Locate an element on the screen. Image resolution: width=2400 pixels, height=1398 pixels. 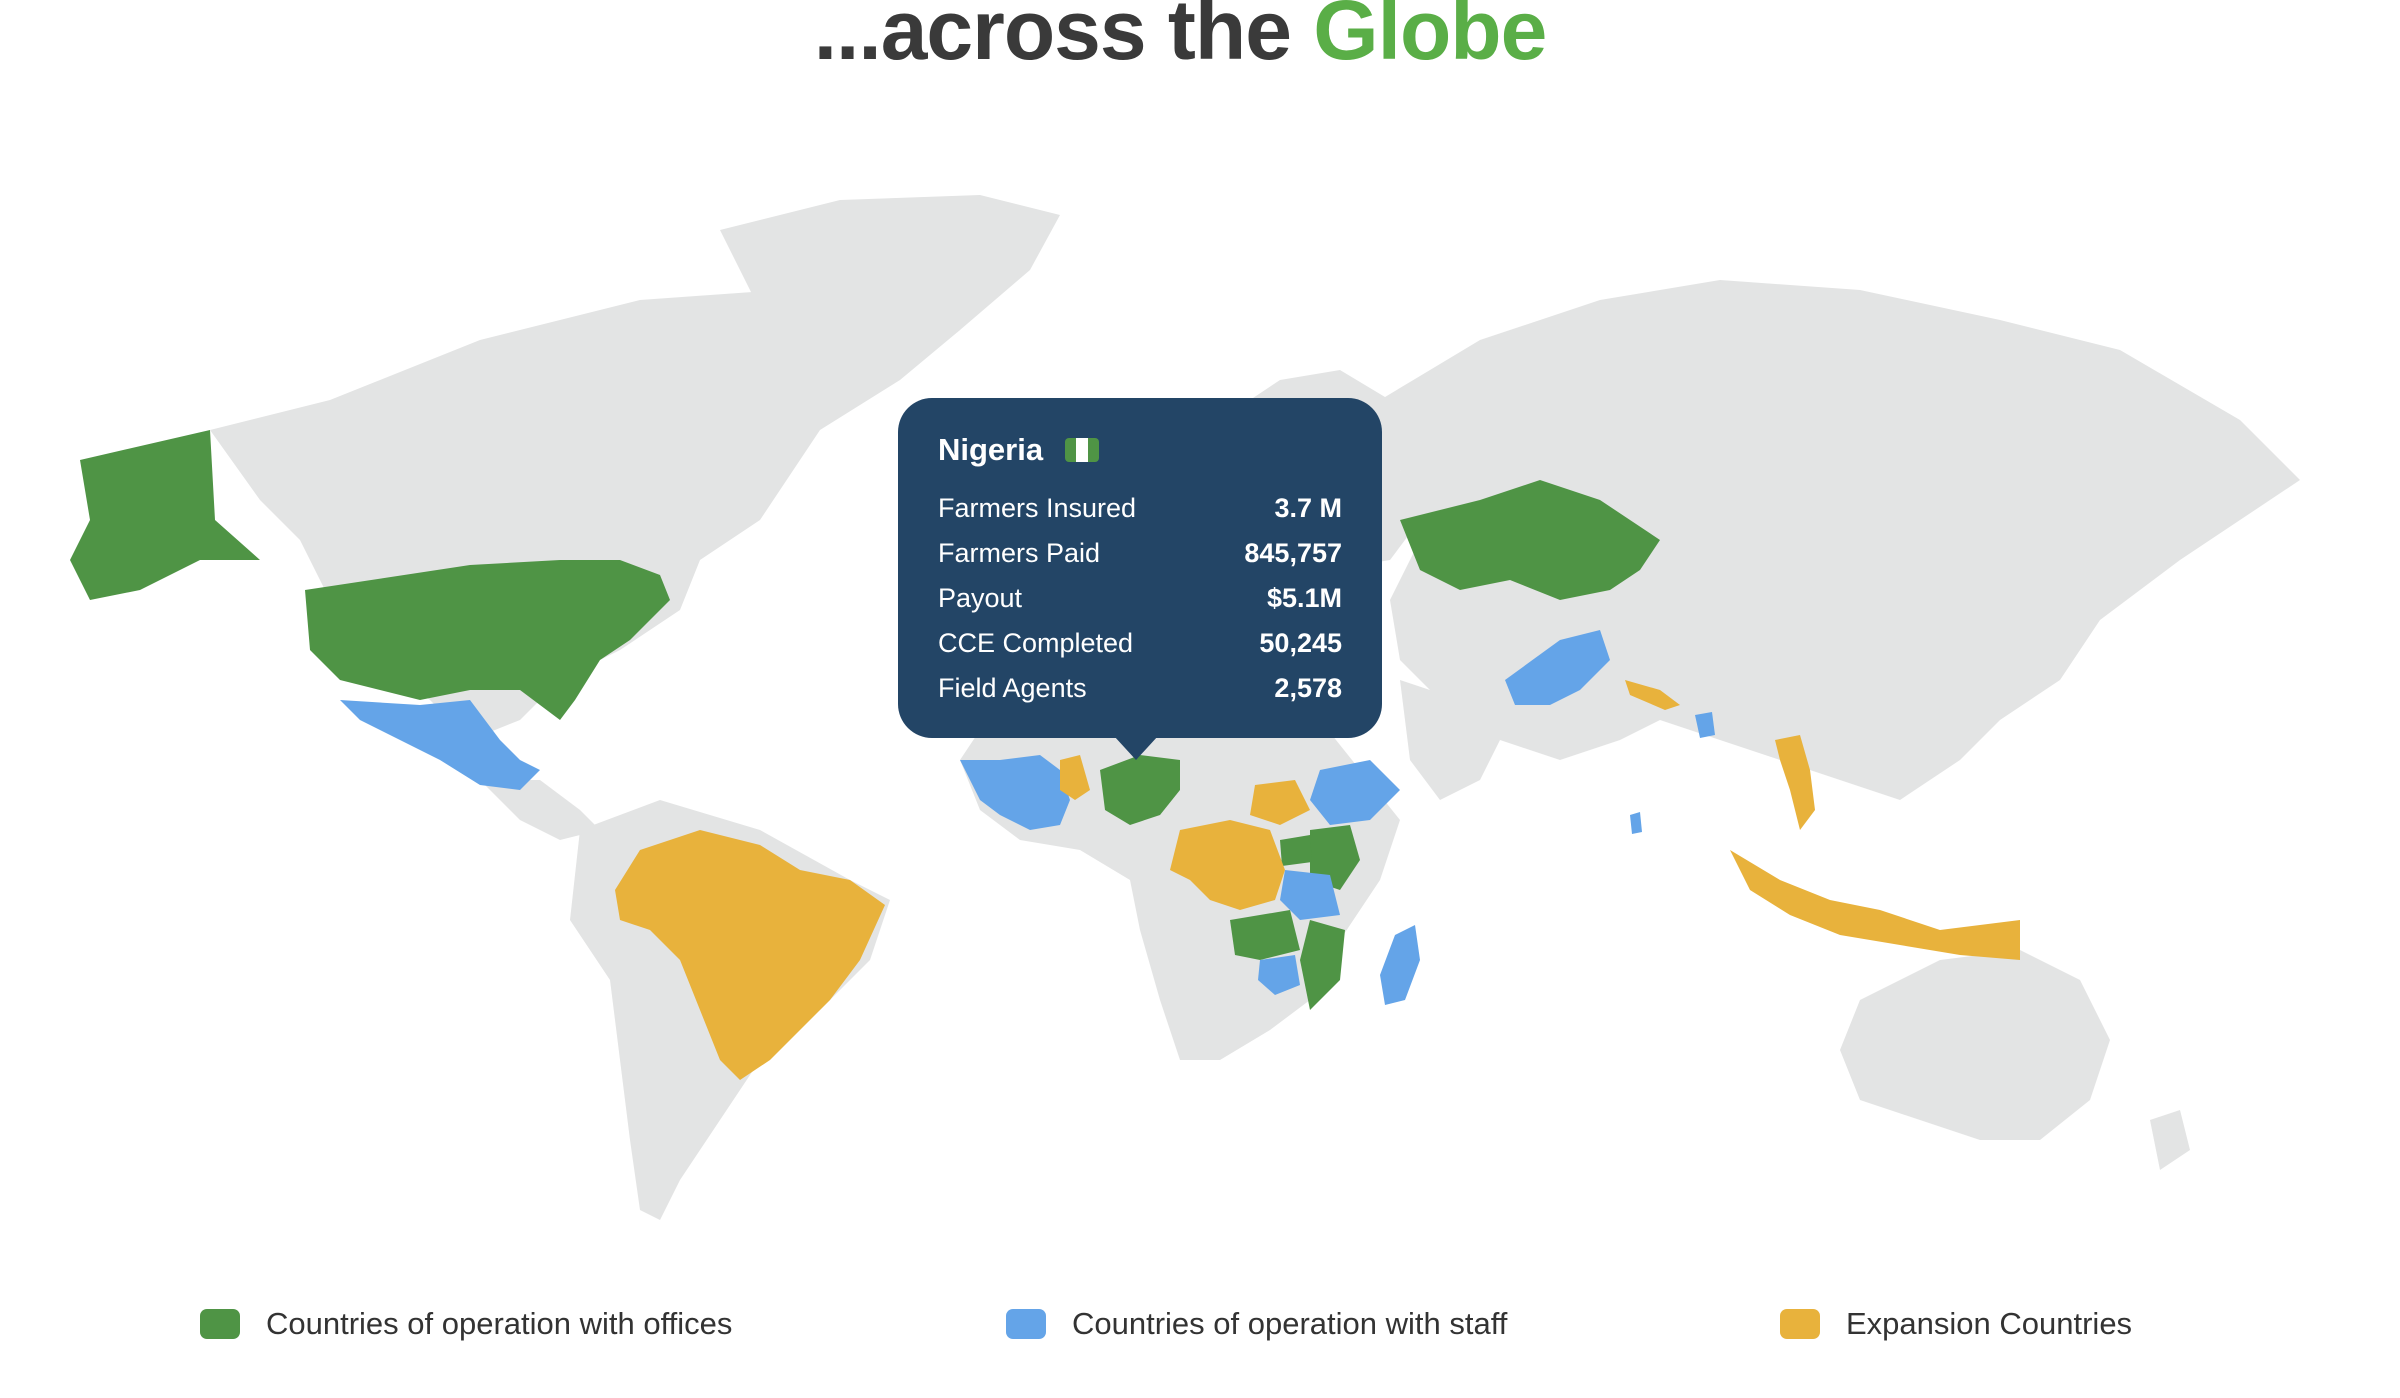
land-new-zealand is located at coordinates (2170, 1140).